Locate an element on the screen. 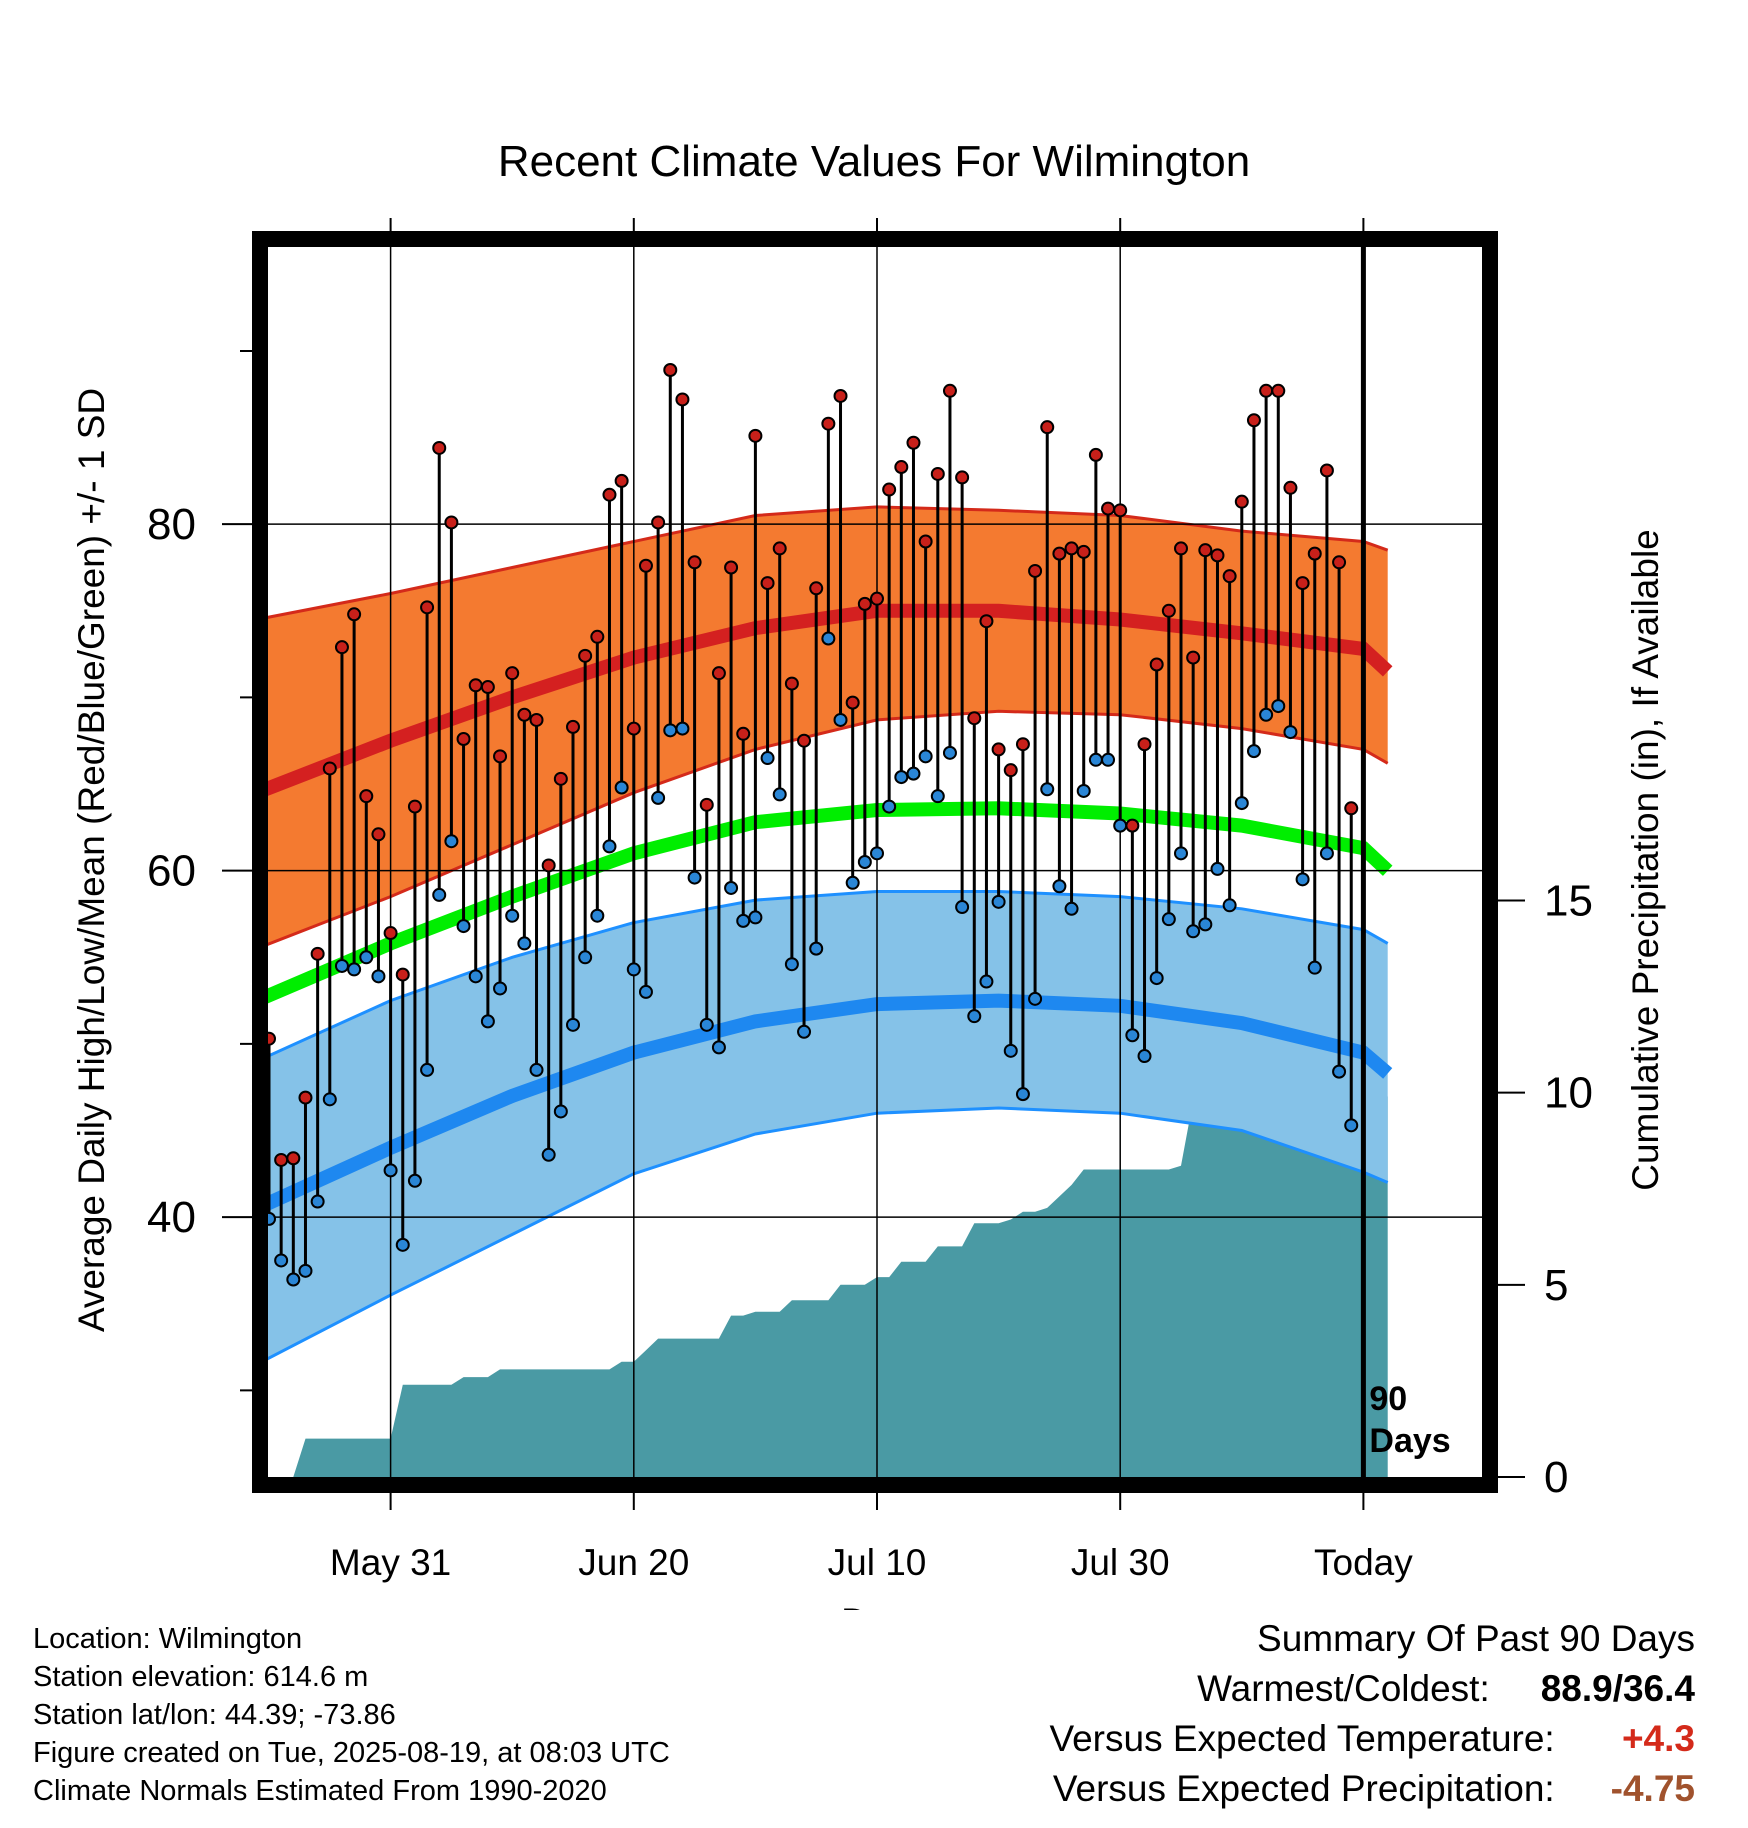 The height and width of the screenshot is (1828, 1748). y-tick-label-right: 10 is located at coordinates (1568, 1093).